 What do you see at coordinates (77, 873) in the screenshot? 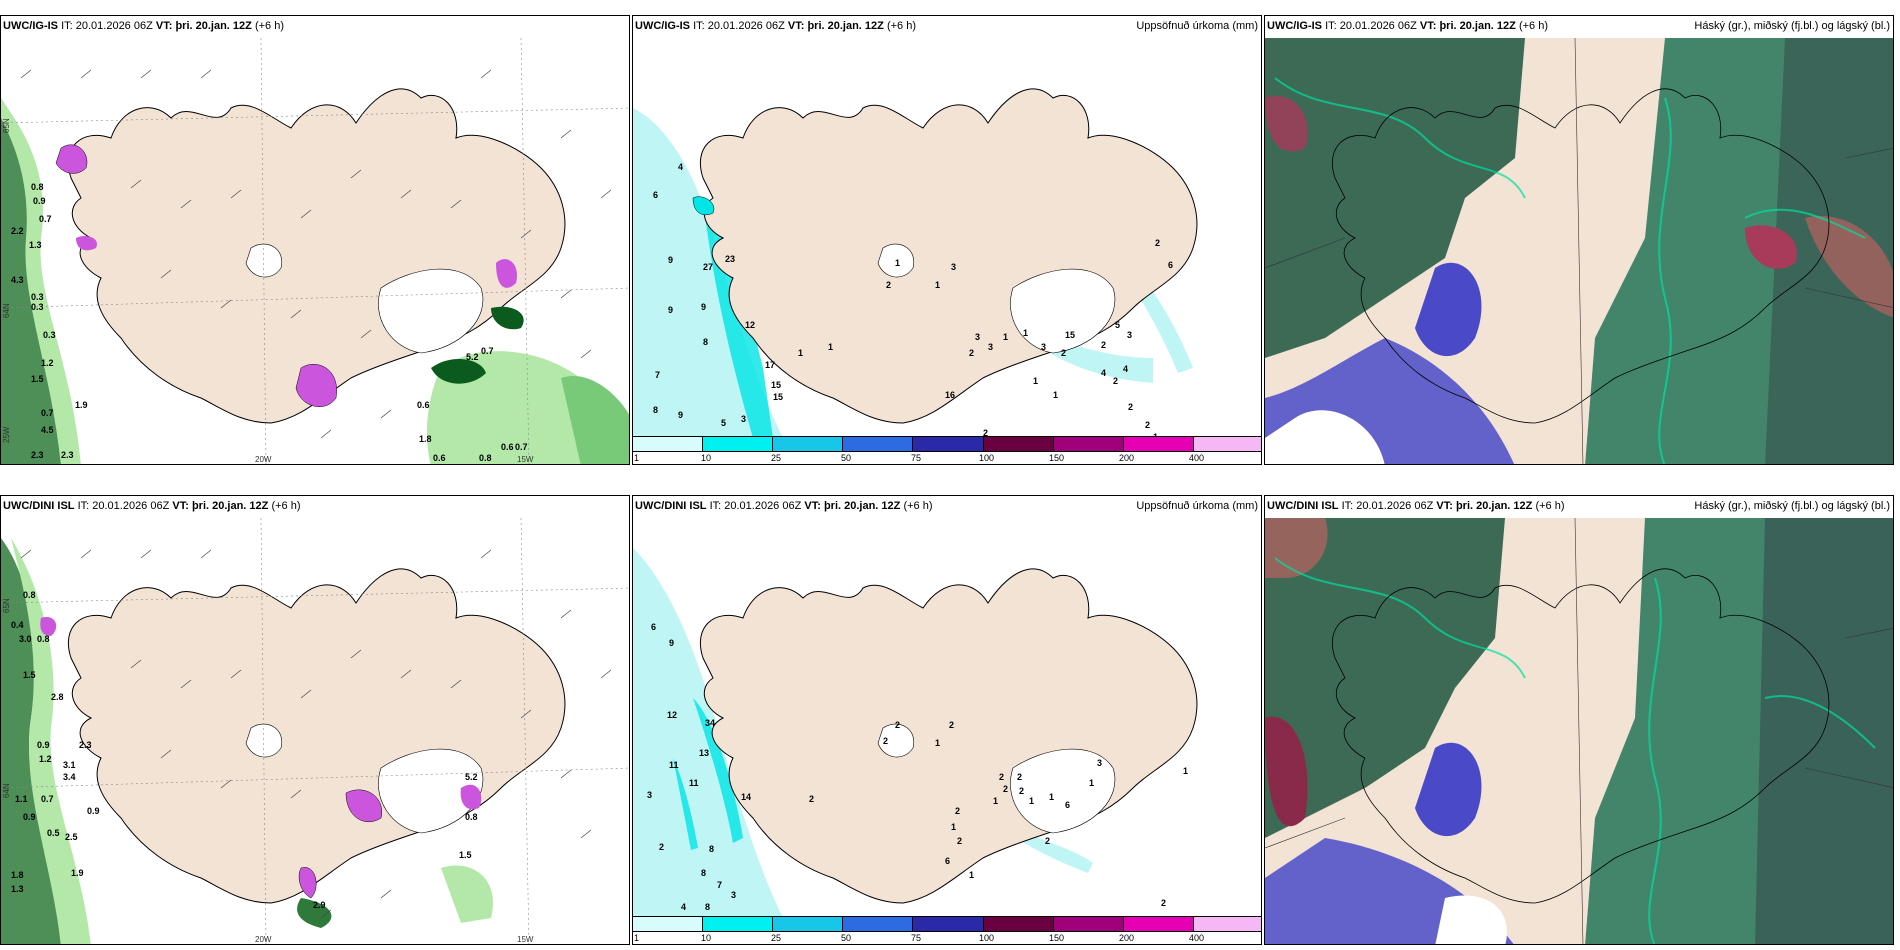
I see `svg-text: 1.9` at bounding box center [77, 873].